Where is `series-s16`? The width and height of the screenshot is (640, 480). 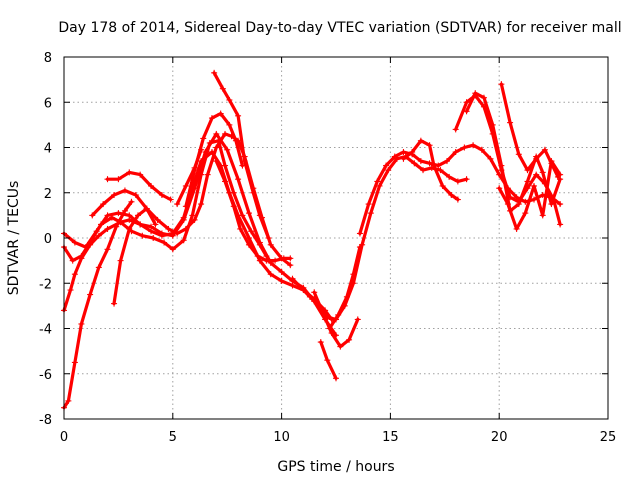
series-s16 is located at coordinates (460, 189).